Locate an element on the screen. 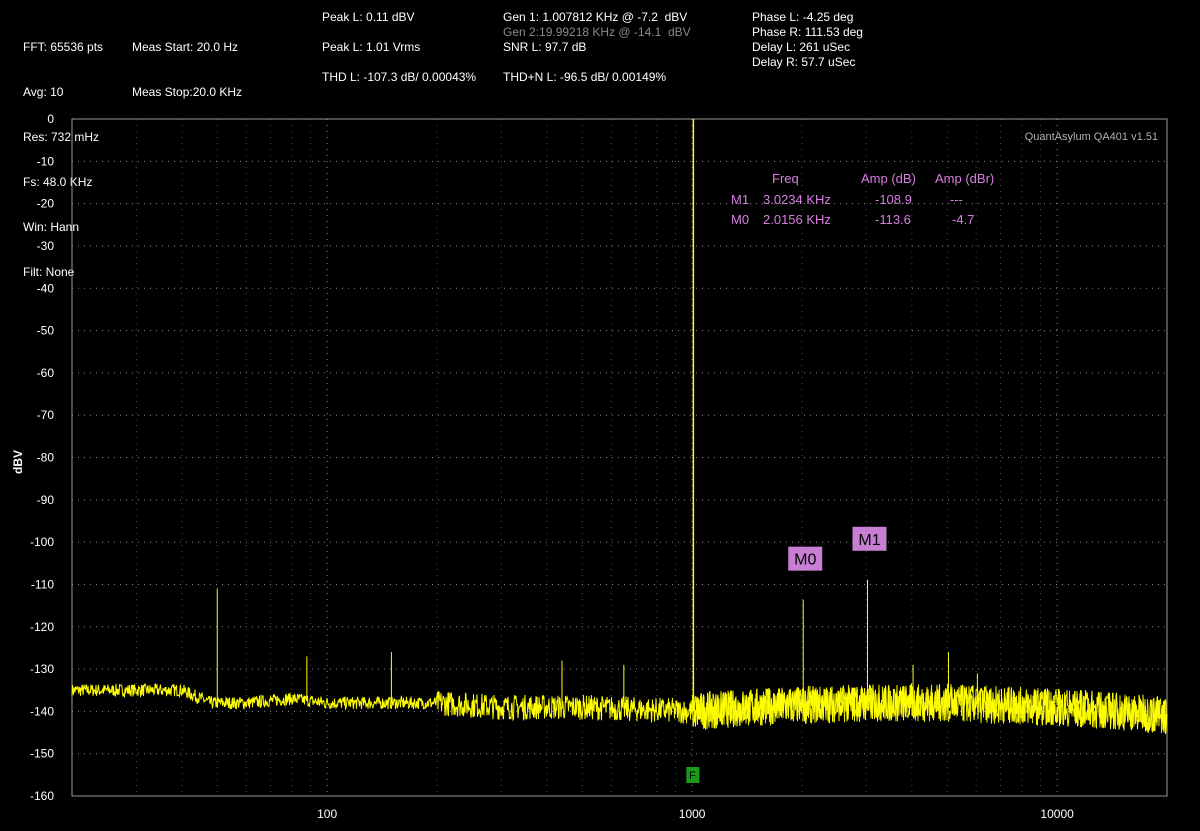 This screenshot has height=831, width=1200. peak-l-vrms: Peak L: 1.01 Vrms is located at coordinates (371, 47).